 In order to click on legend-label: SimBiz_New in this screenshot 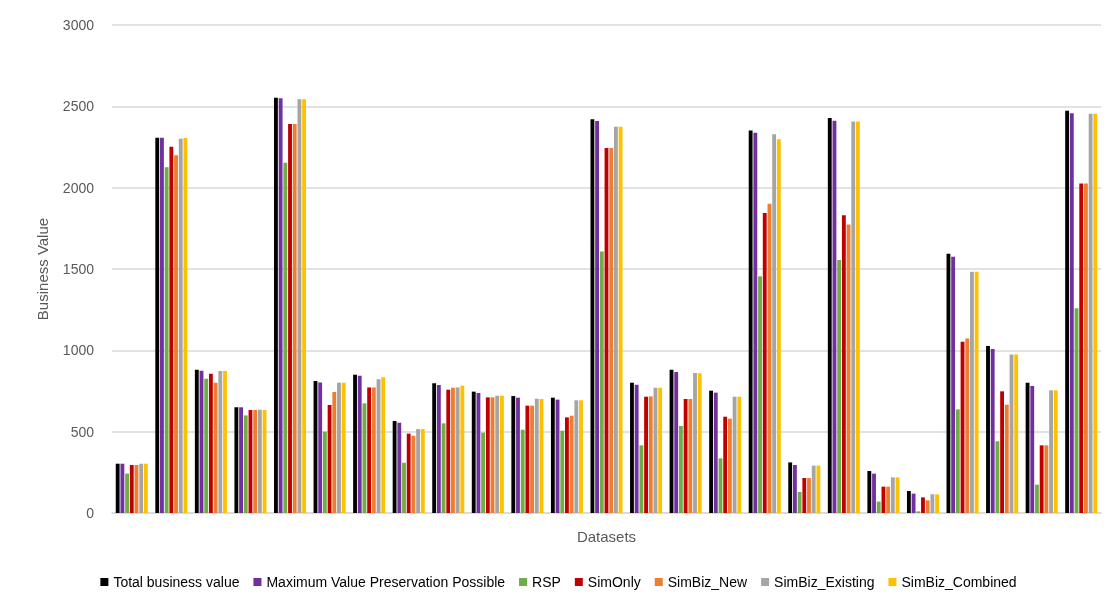, I will do `click(707, 582)`.